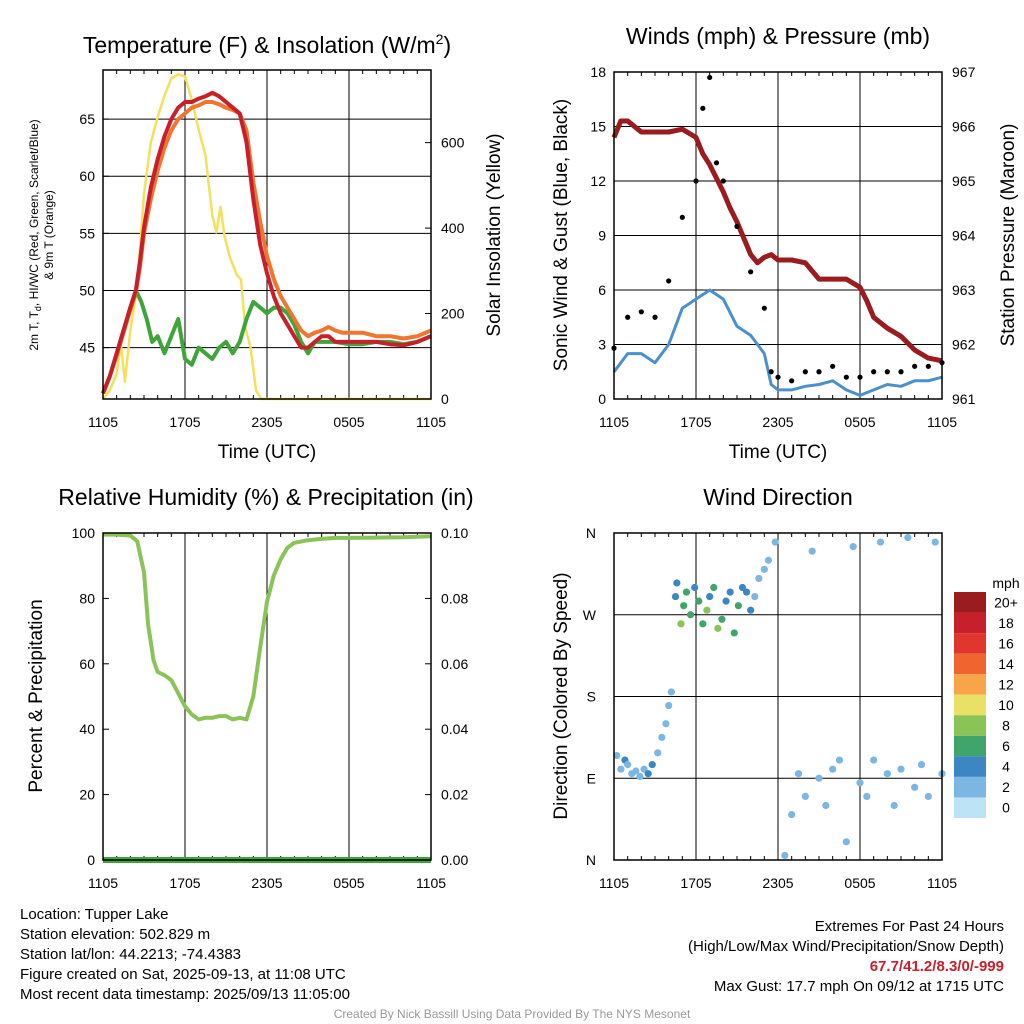 The image size is (1024, 1024). I want to click on colorbar-label: 4, so click(1006, 767).